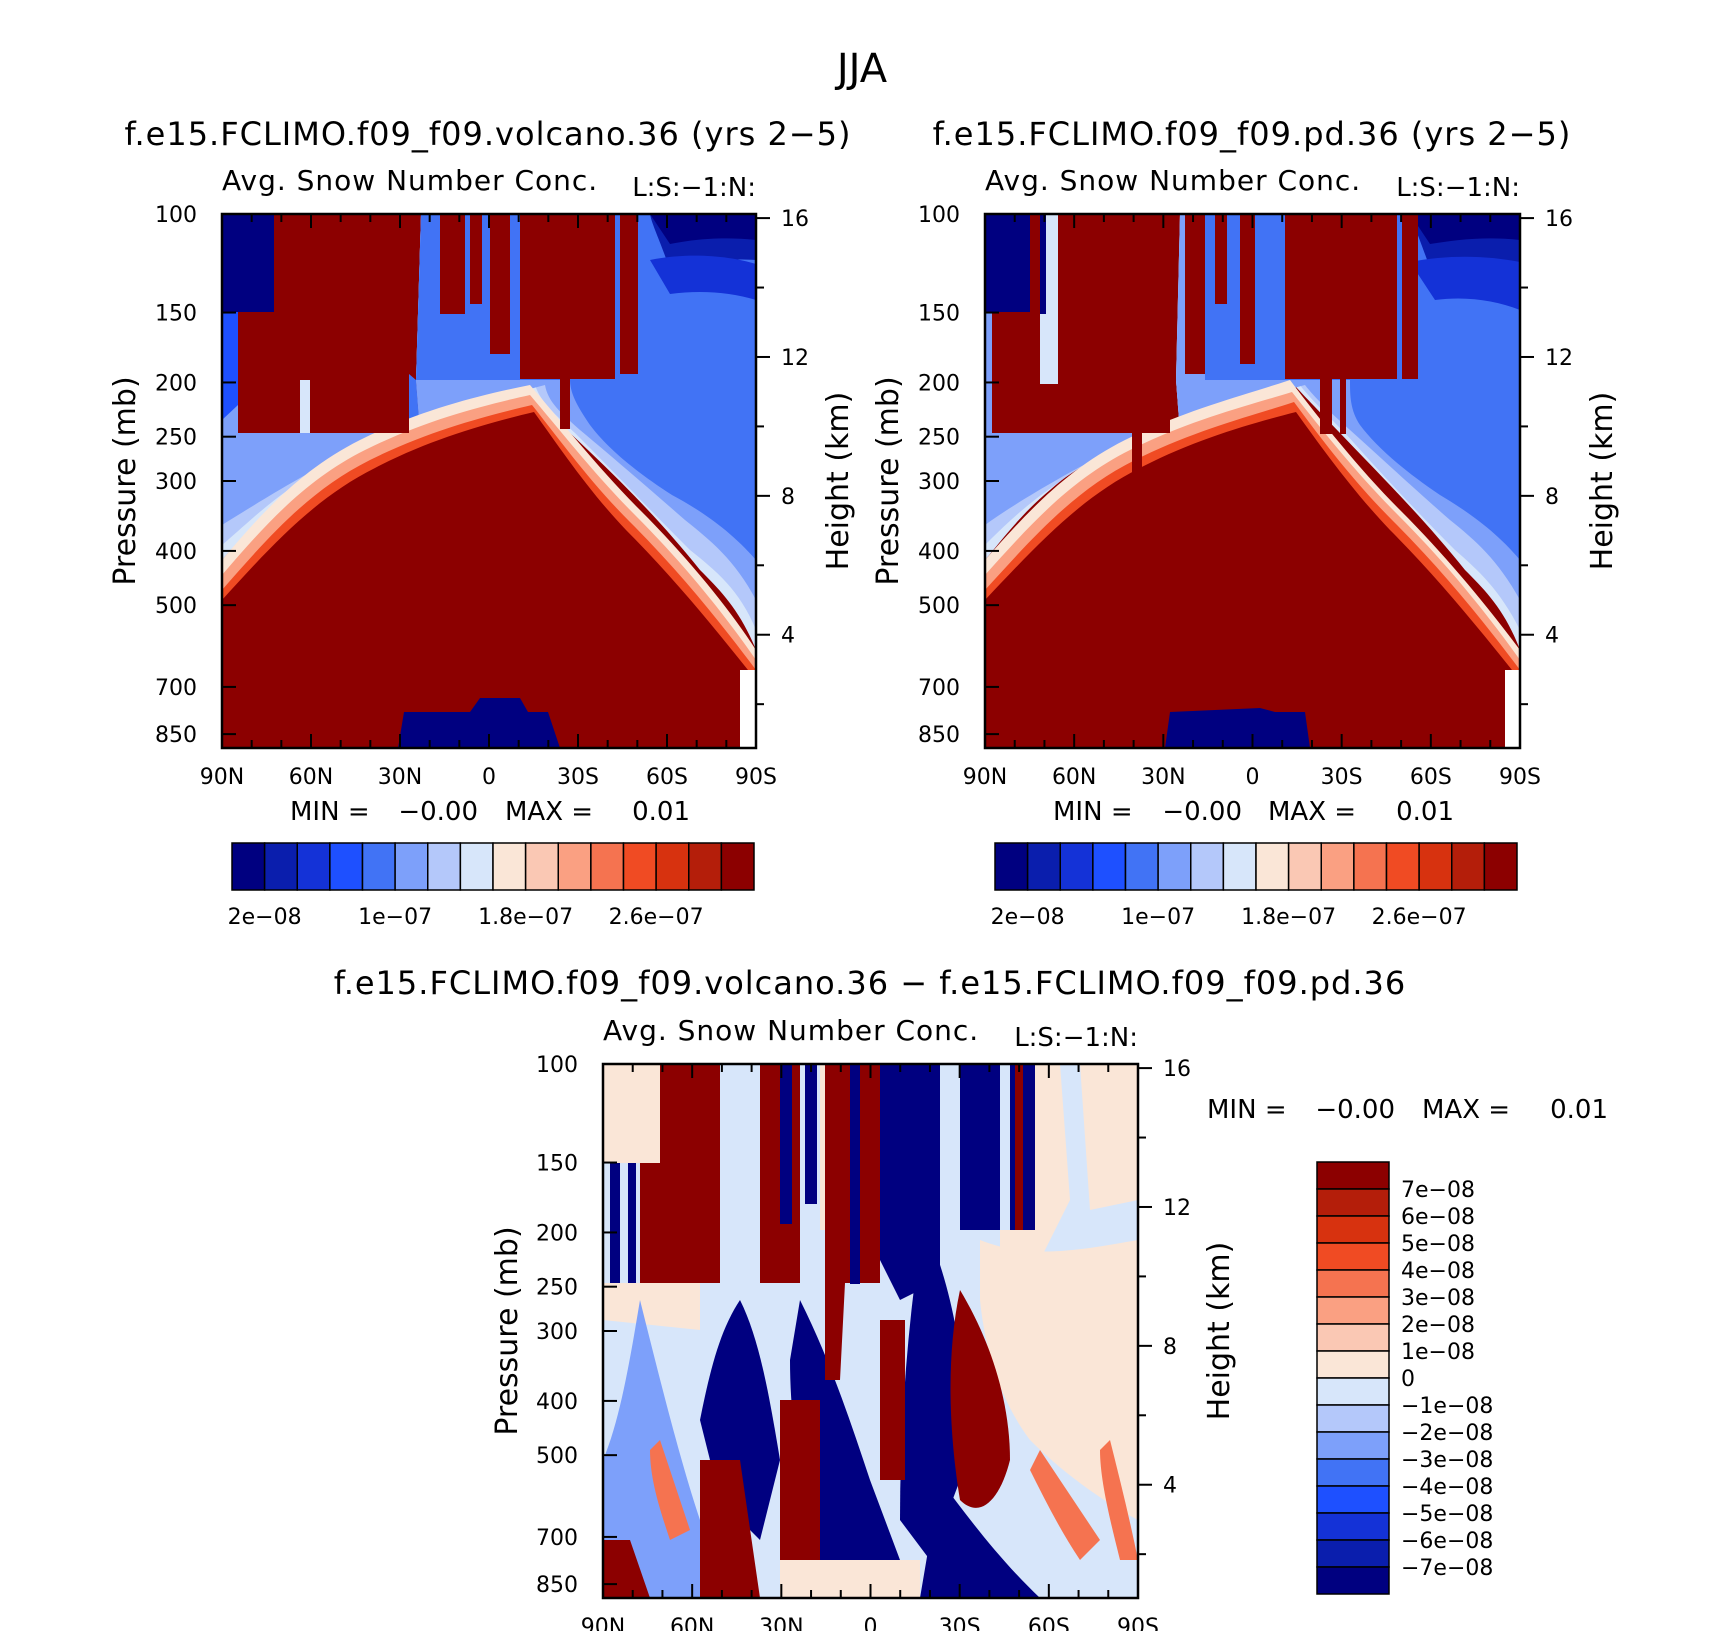 This screenshot has width=1710, height=1631. What do you see at coordinates (1431, 777) in the screenshot?
I see `x-tick-label: 60S` at bounding box center [1431, 777].